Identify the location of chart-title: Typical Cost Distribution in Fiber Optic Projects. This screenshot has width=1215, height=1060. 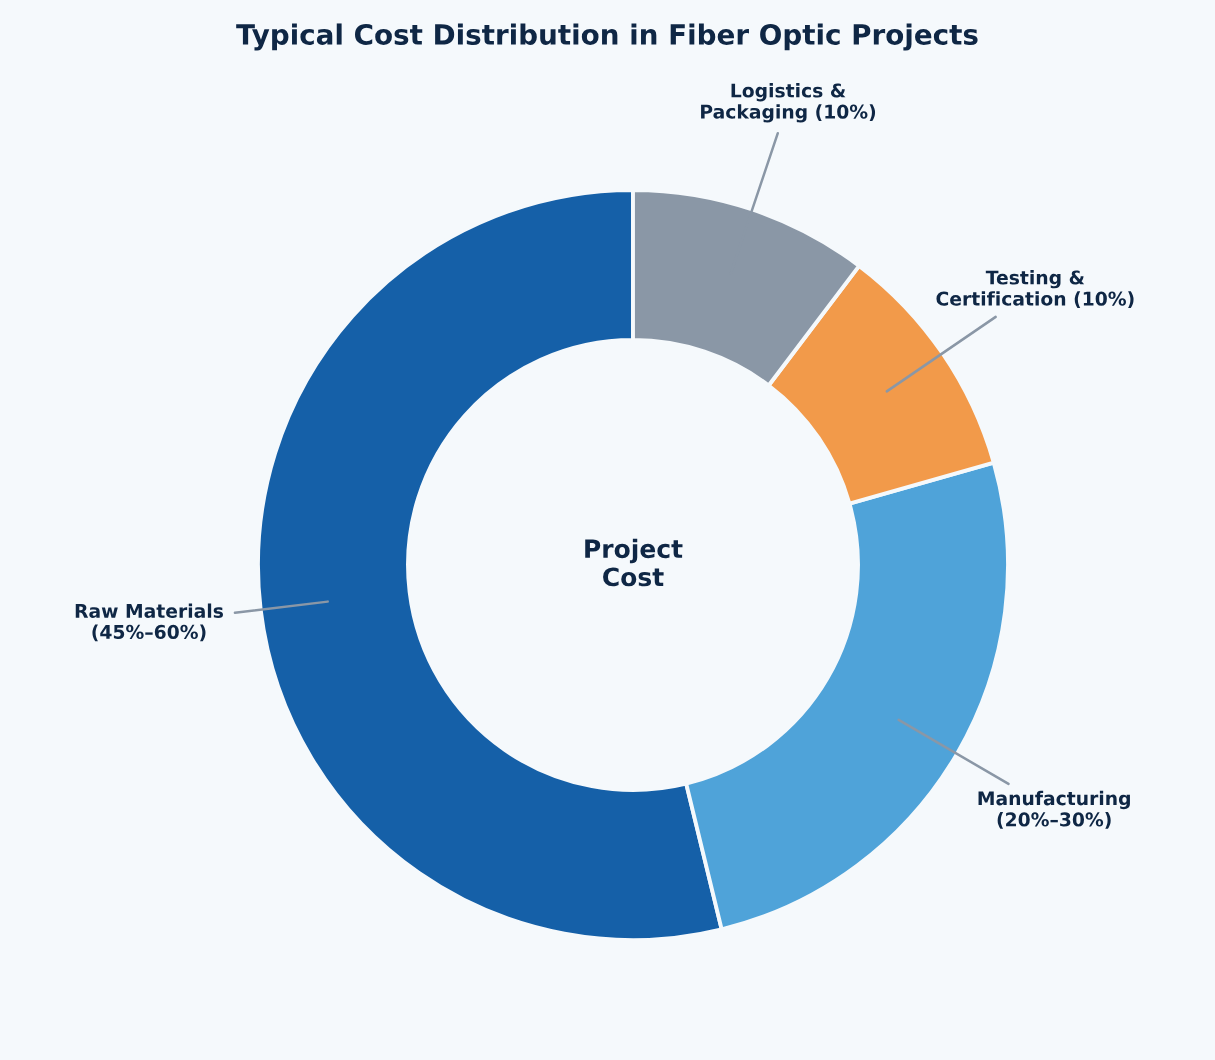
(607, 37).